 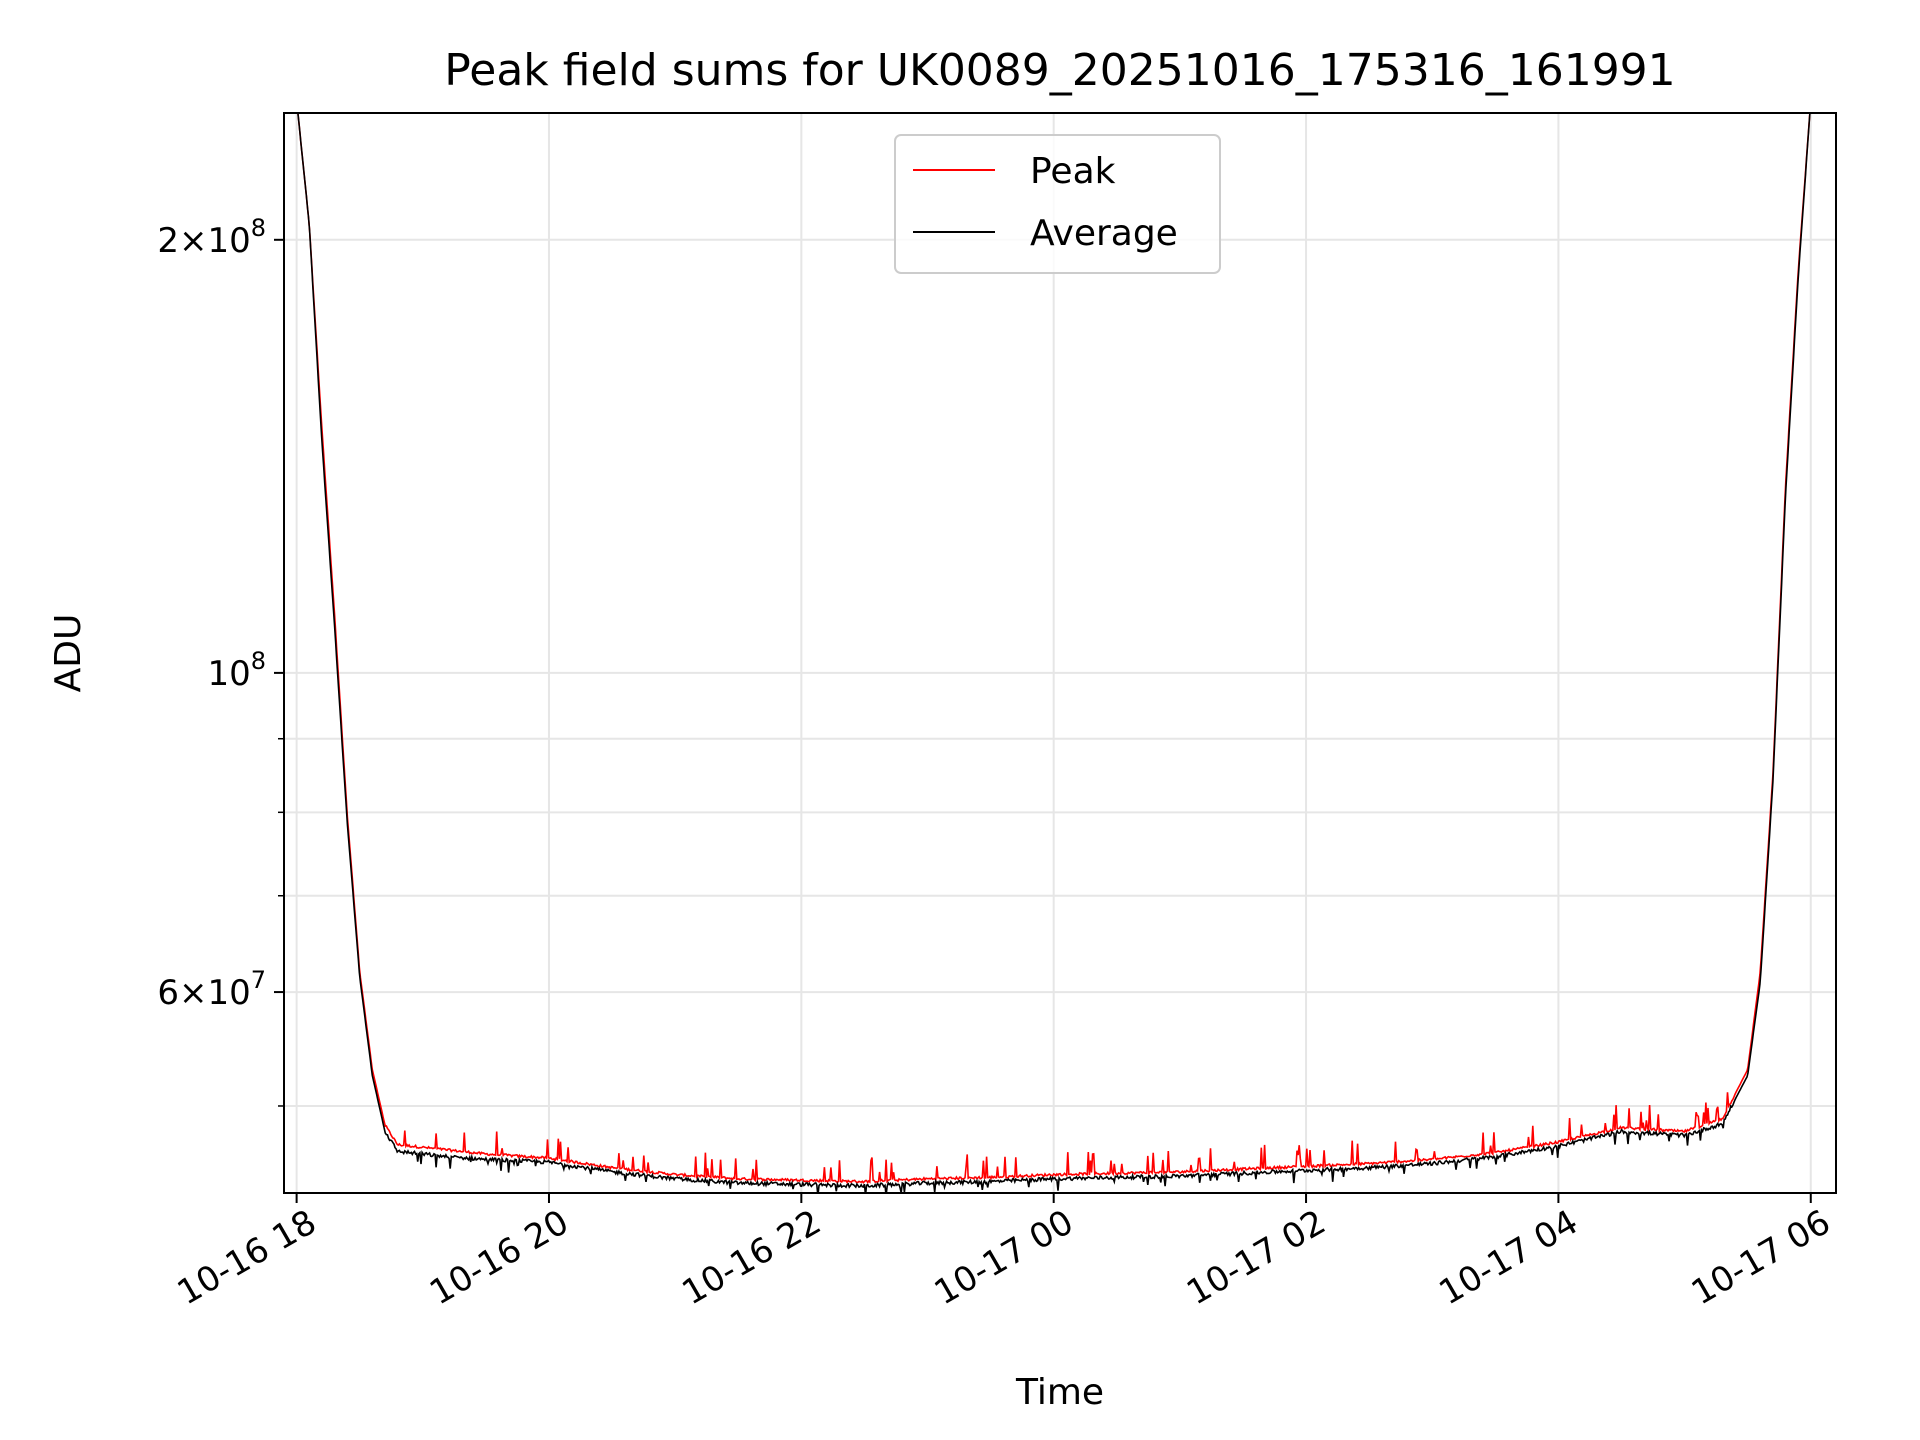 I want to click on x-axis-label: Time, so click(x=1059, y=1392).